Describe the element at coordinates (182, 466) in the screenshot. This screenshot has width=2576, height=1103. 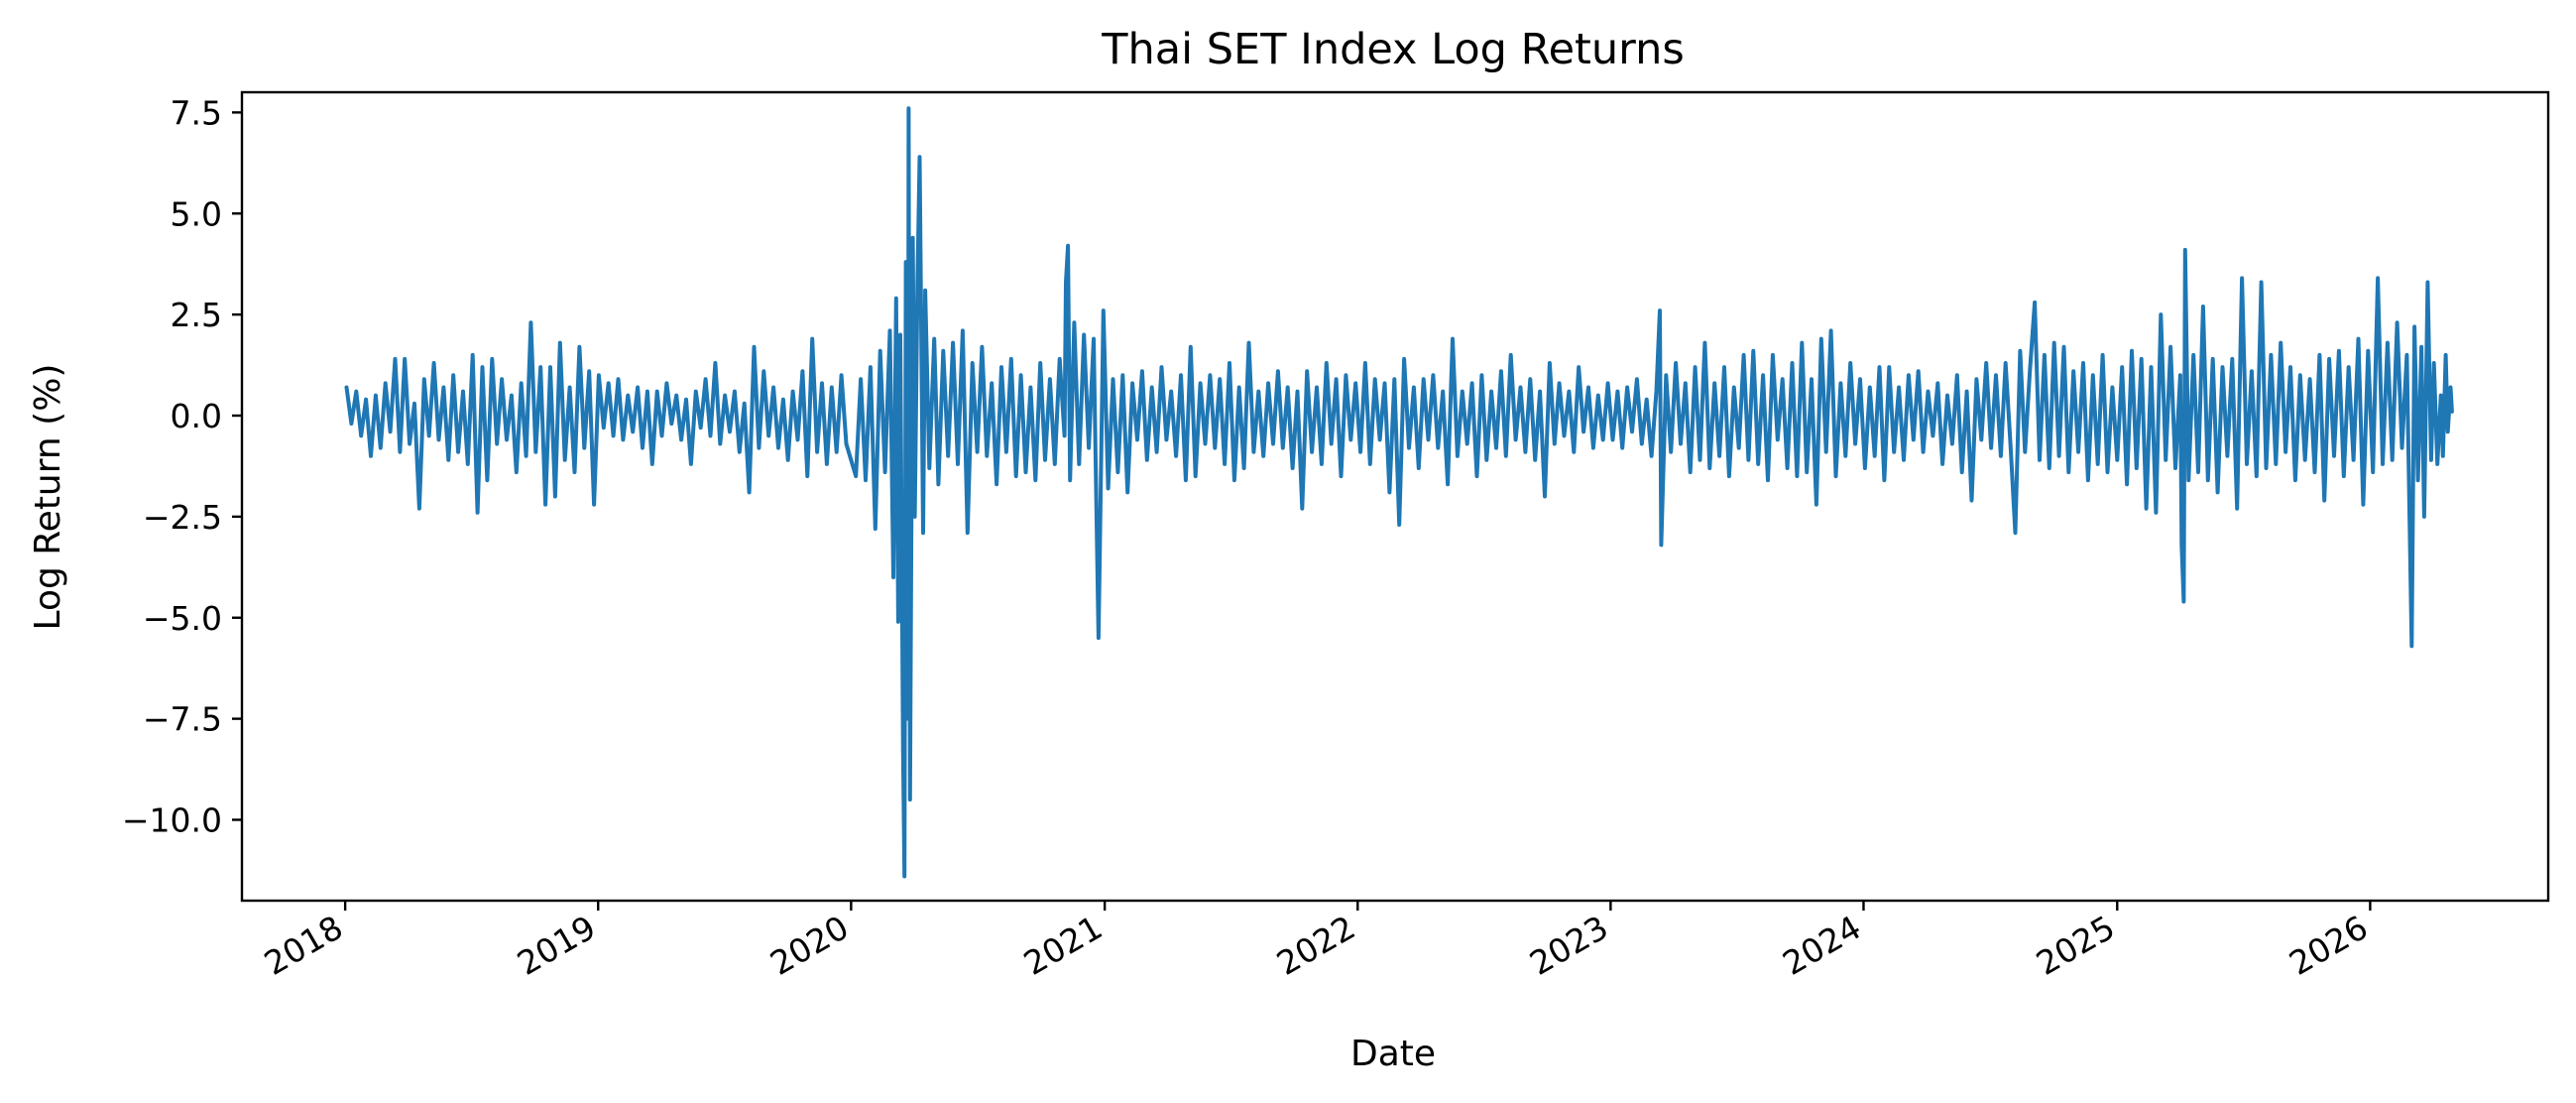
I see `y-axis: 7.5 5.0 2.5 0.0 −2.5 −5.0 −7.5 −10.0` at that location.